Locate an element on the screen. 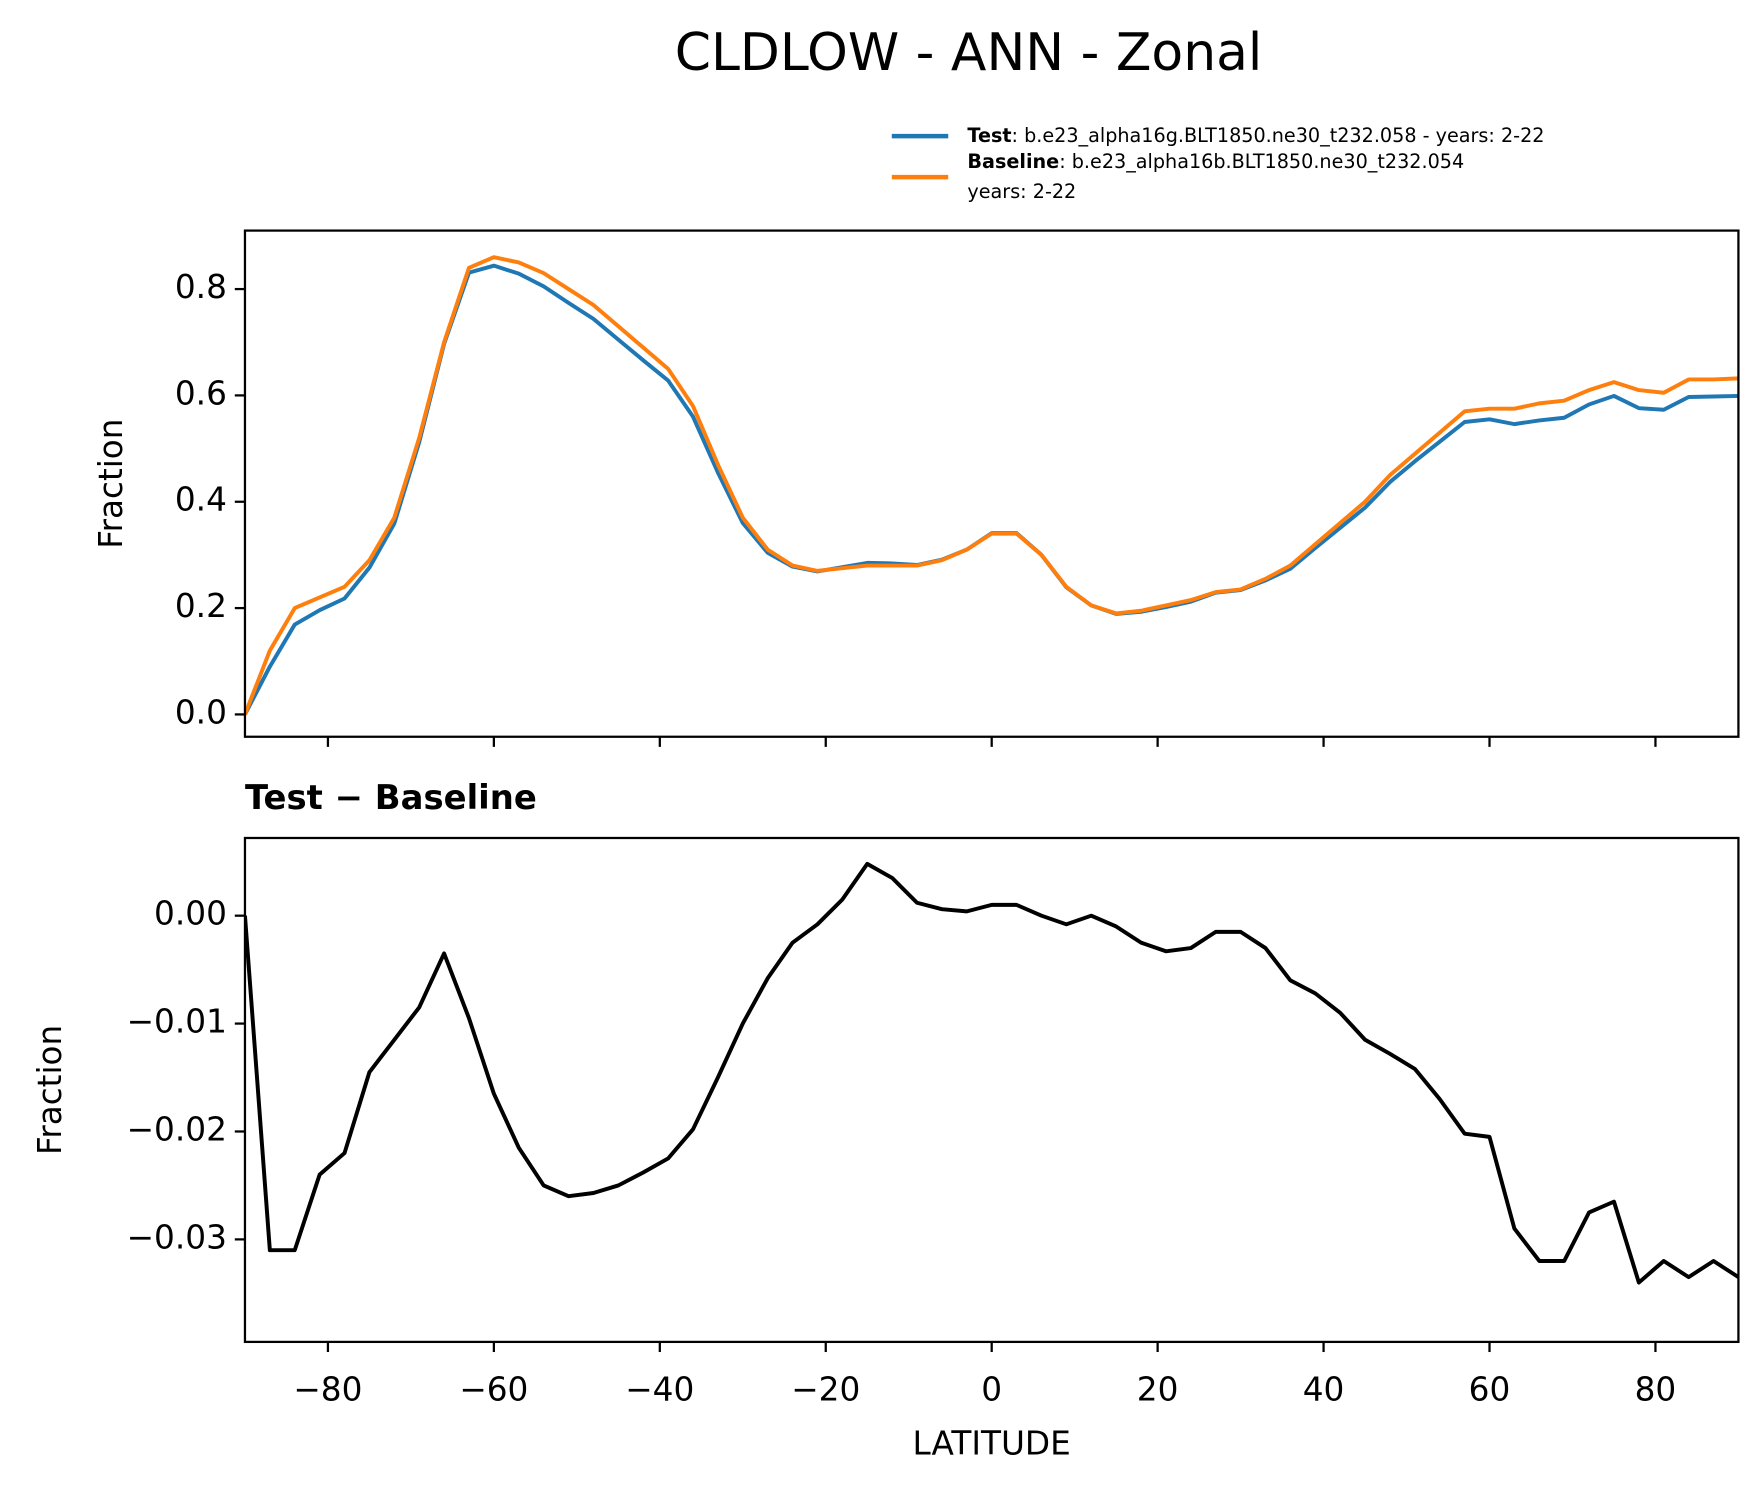 The height and width of the screenshot is (1496, 1761). x-tick-label: −40 is located at coordinates (659, 1389).